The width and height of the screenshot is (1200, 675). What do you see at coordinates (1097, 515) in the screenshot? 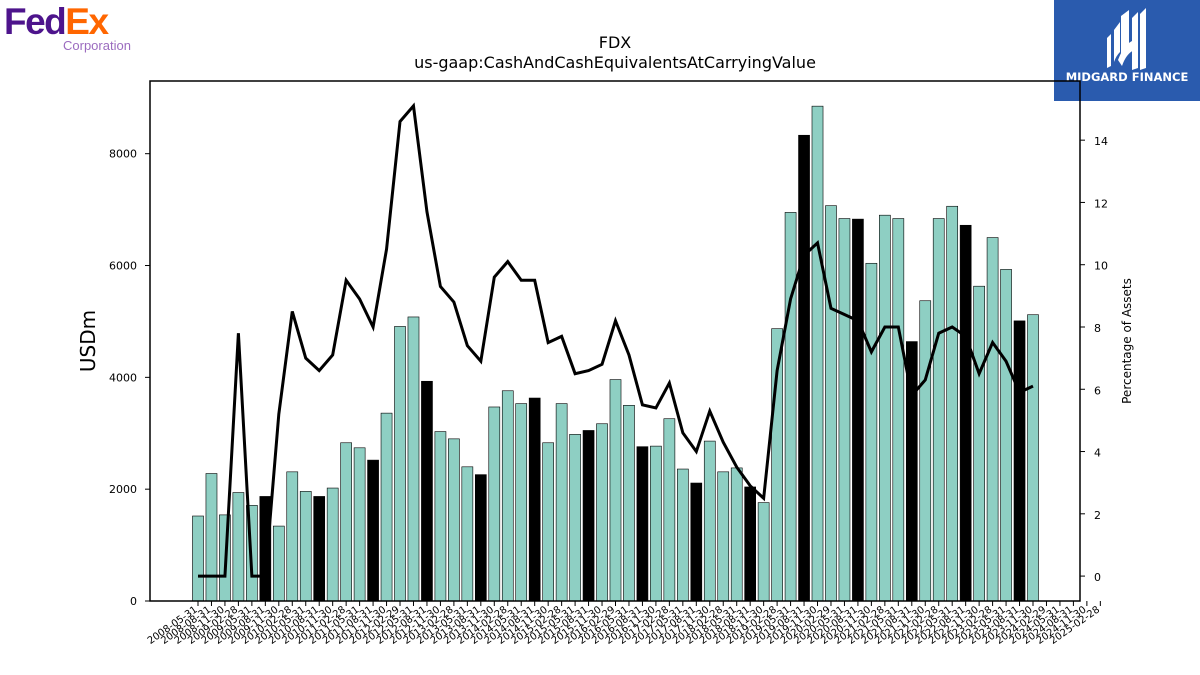
I see `y2-tick-label: 2` at bounding box center [1097, 515].